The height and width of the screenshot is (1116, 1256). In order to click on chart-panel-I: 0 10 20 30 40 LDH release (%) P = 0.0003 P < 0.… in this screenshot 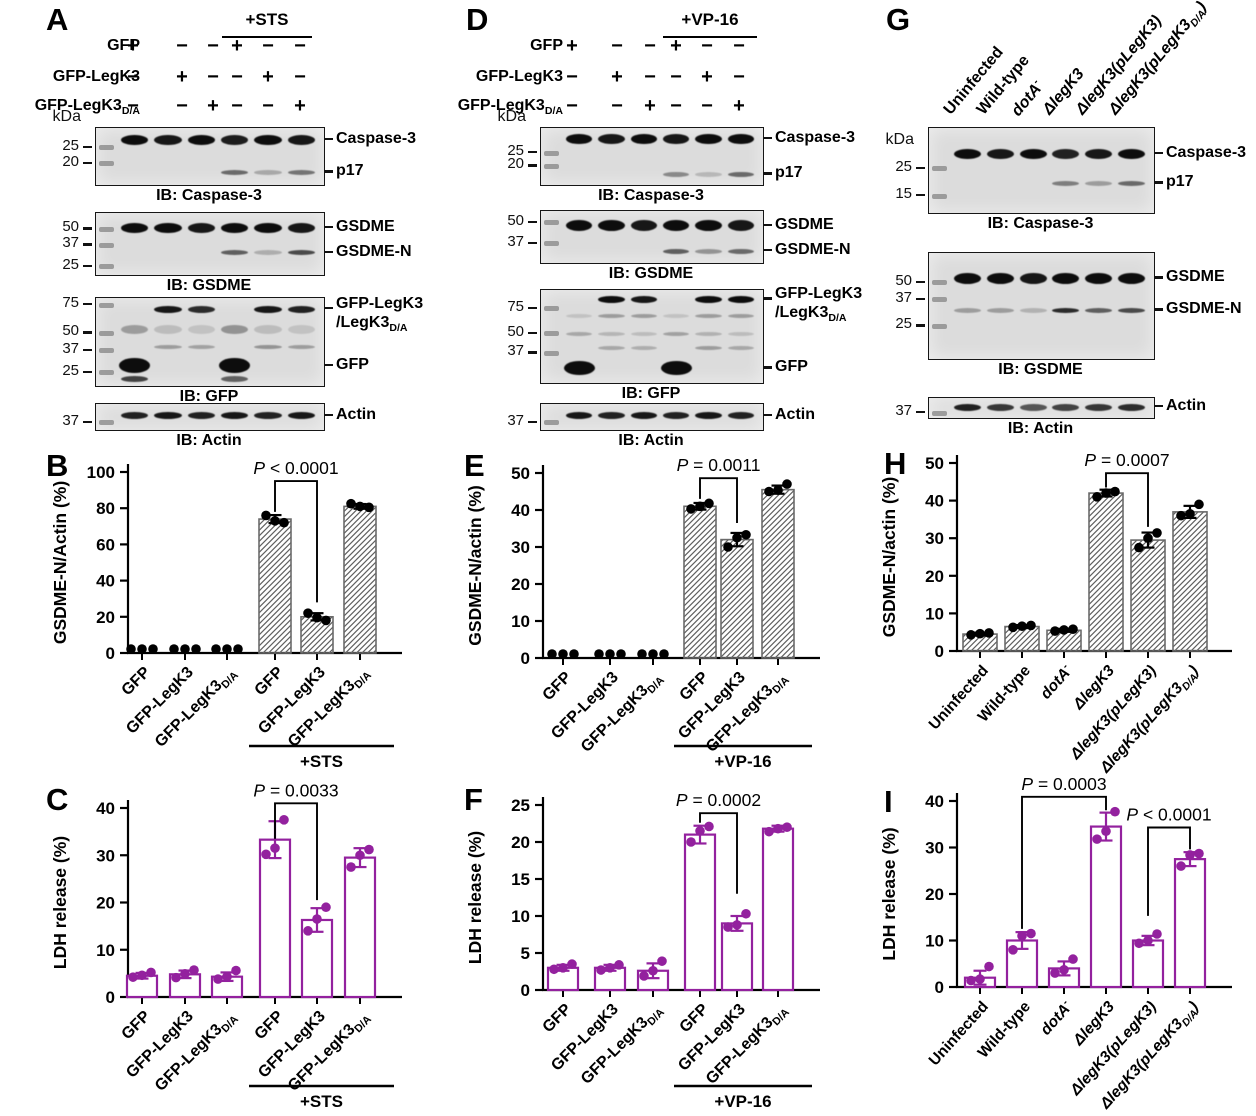, I will do `click(1055, 943)`.